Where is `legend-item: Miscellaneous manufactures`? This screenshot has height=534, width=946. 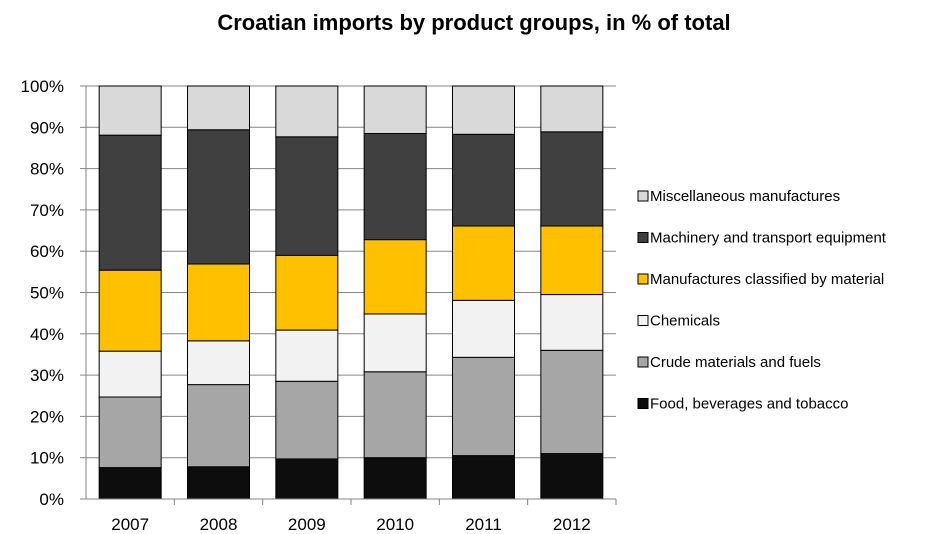
legend-item: Miscellaneous manufactures is located at coordinates (738, 196).